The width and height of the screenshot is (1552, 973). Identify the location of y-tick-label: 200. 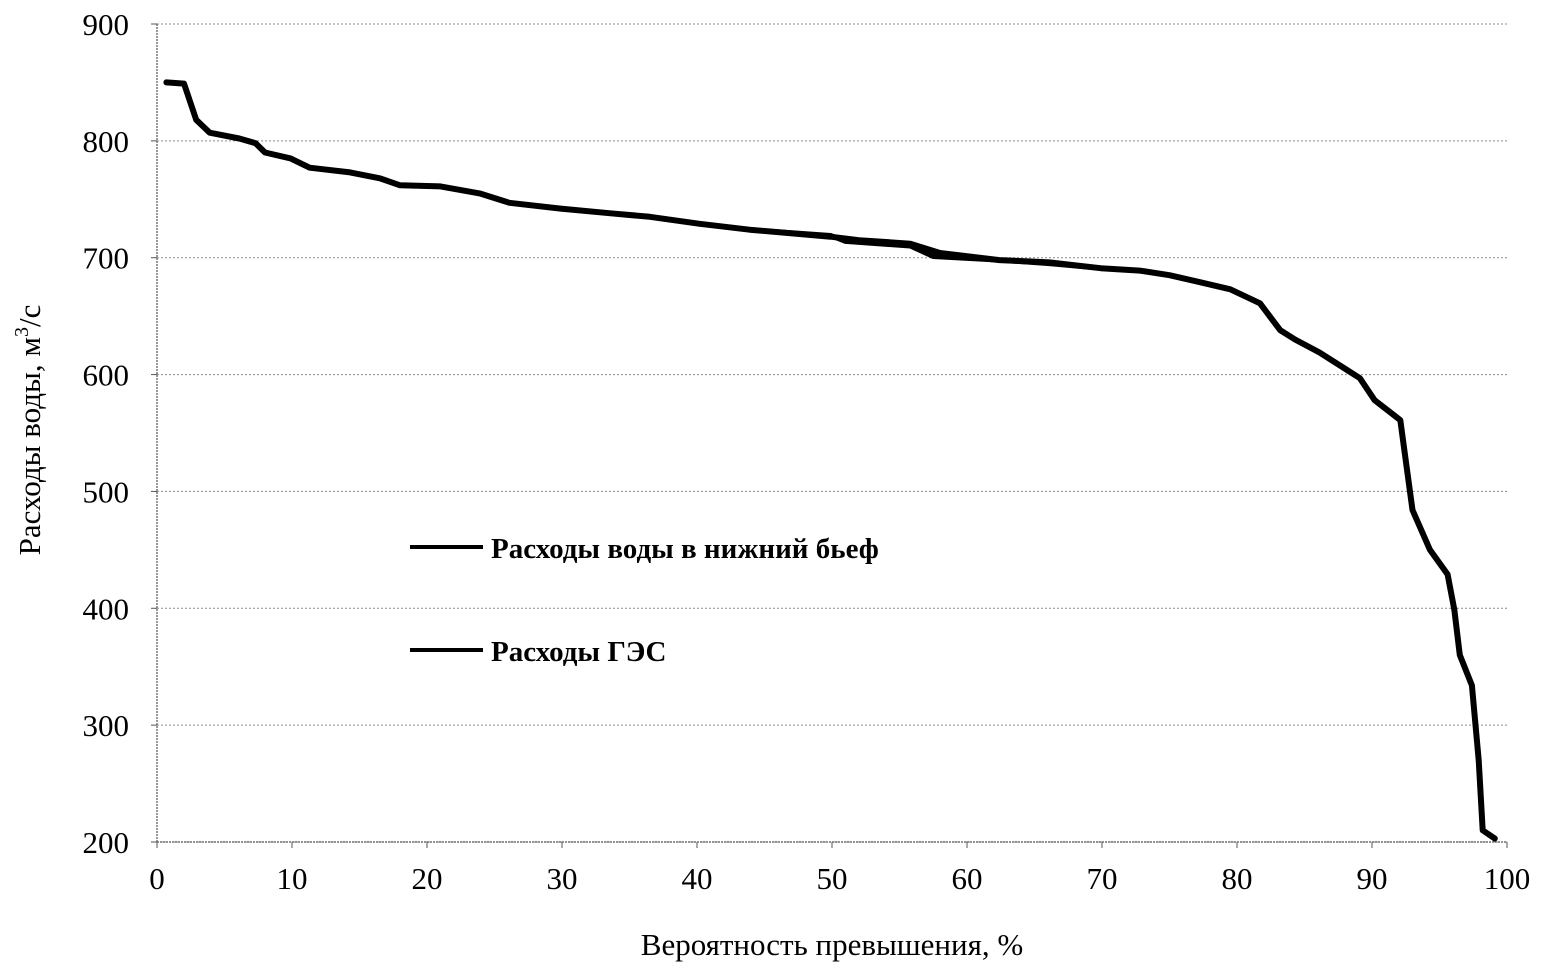
(106, 842).